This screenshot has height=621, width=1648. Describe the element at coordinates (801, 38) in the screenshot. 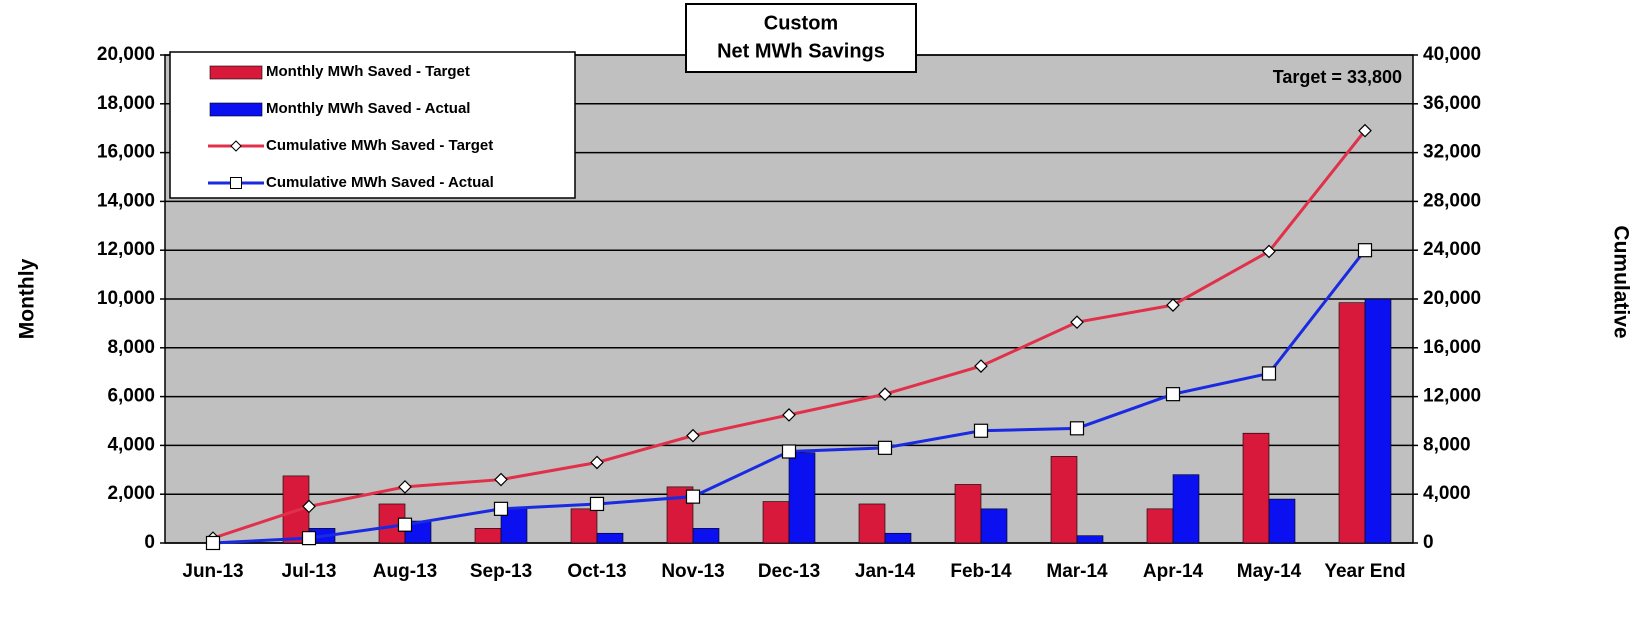

I see `title-box` at that location.